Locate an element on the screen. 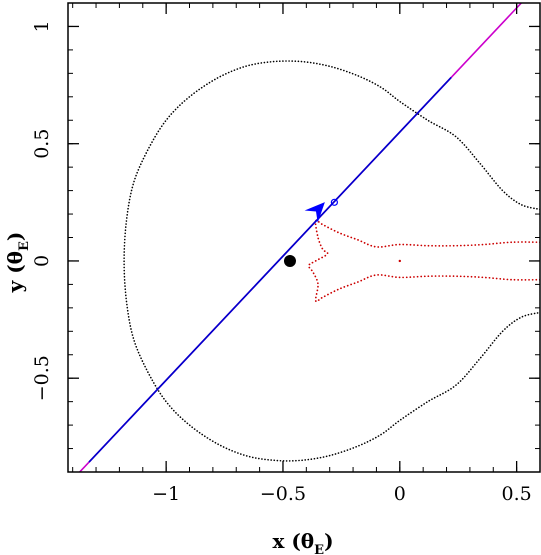 This screenshot has height=555, width=541. y-axis-label: y (θE) is located at coordinates (17, 263).